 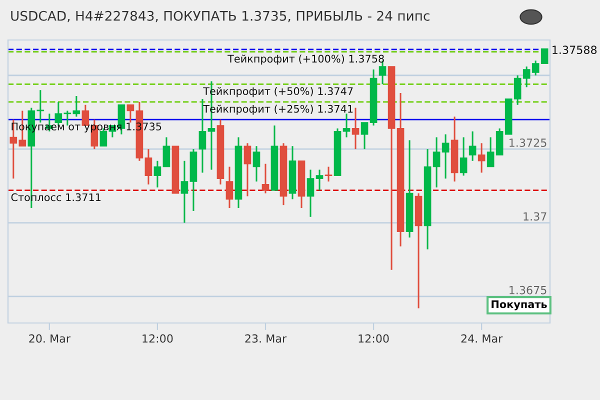 I want to click on y-tick-label: 1.37, so click(x=535, y=216).